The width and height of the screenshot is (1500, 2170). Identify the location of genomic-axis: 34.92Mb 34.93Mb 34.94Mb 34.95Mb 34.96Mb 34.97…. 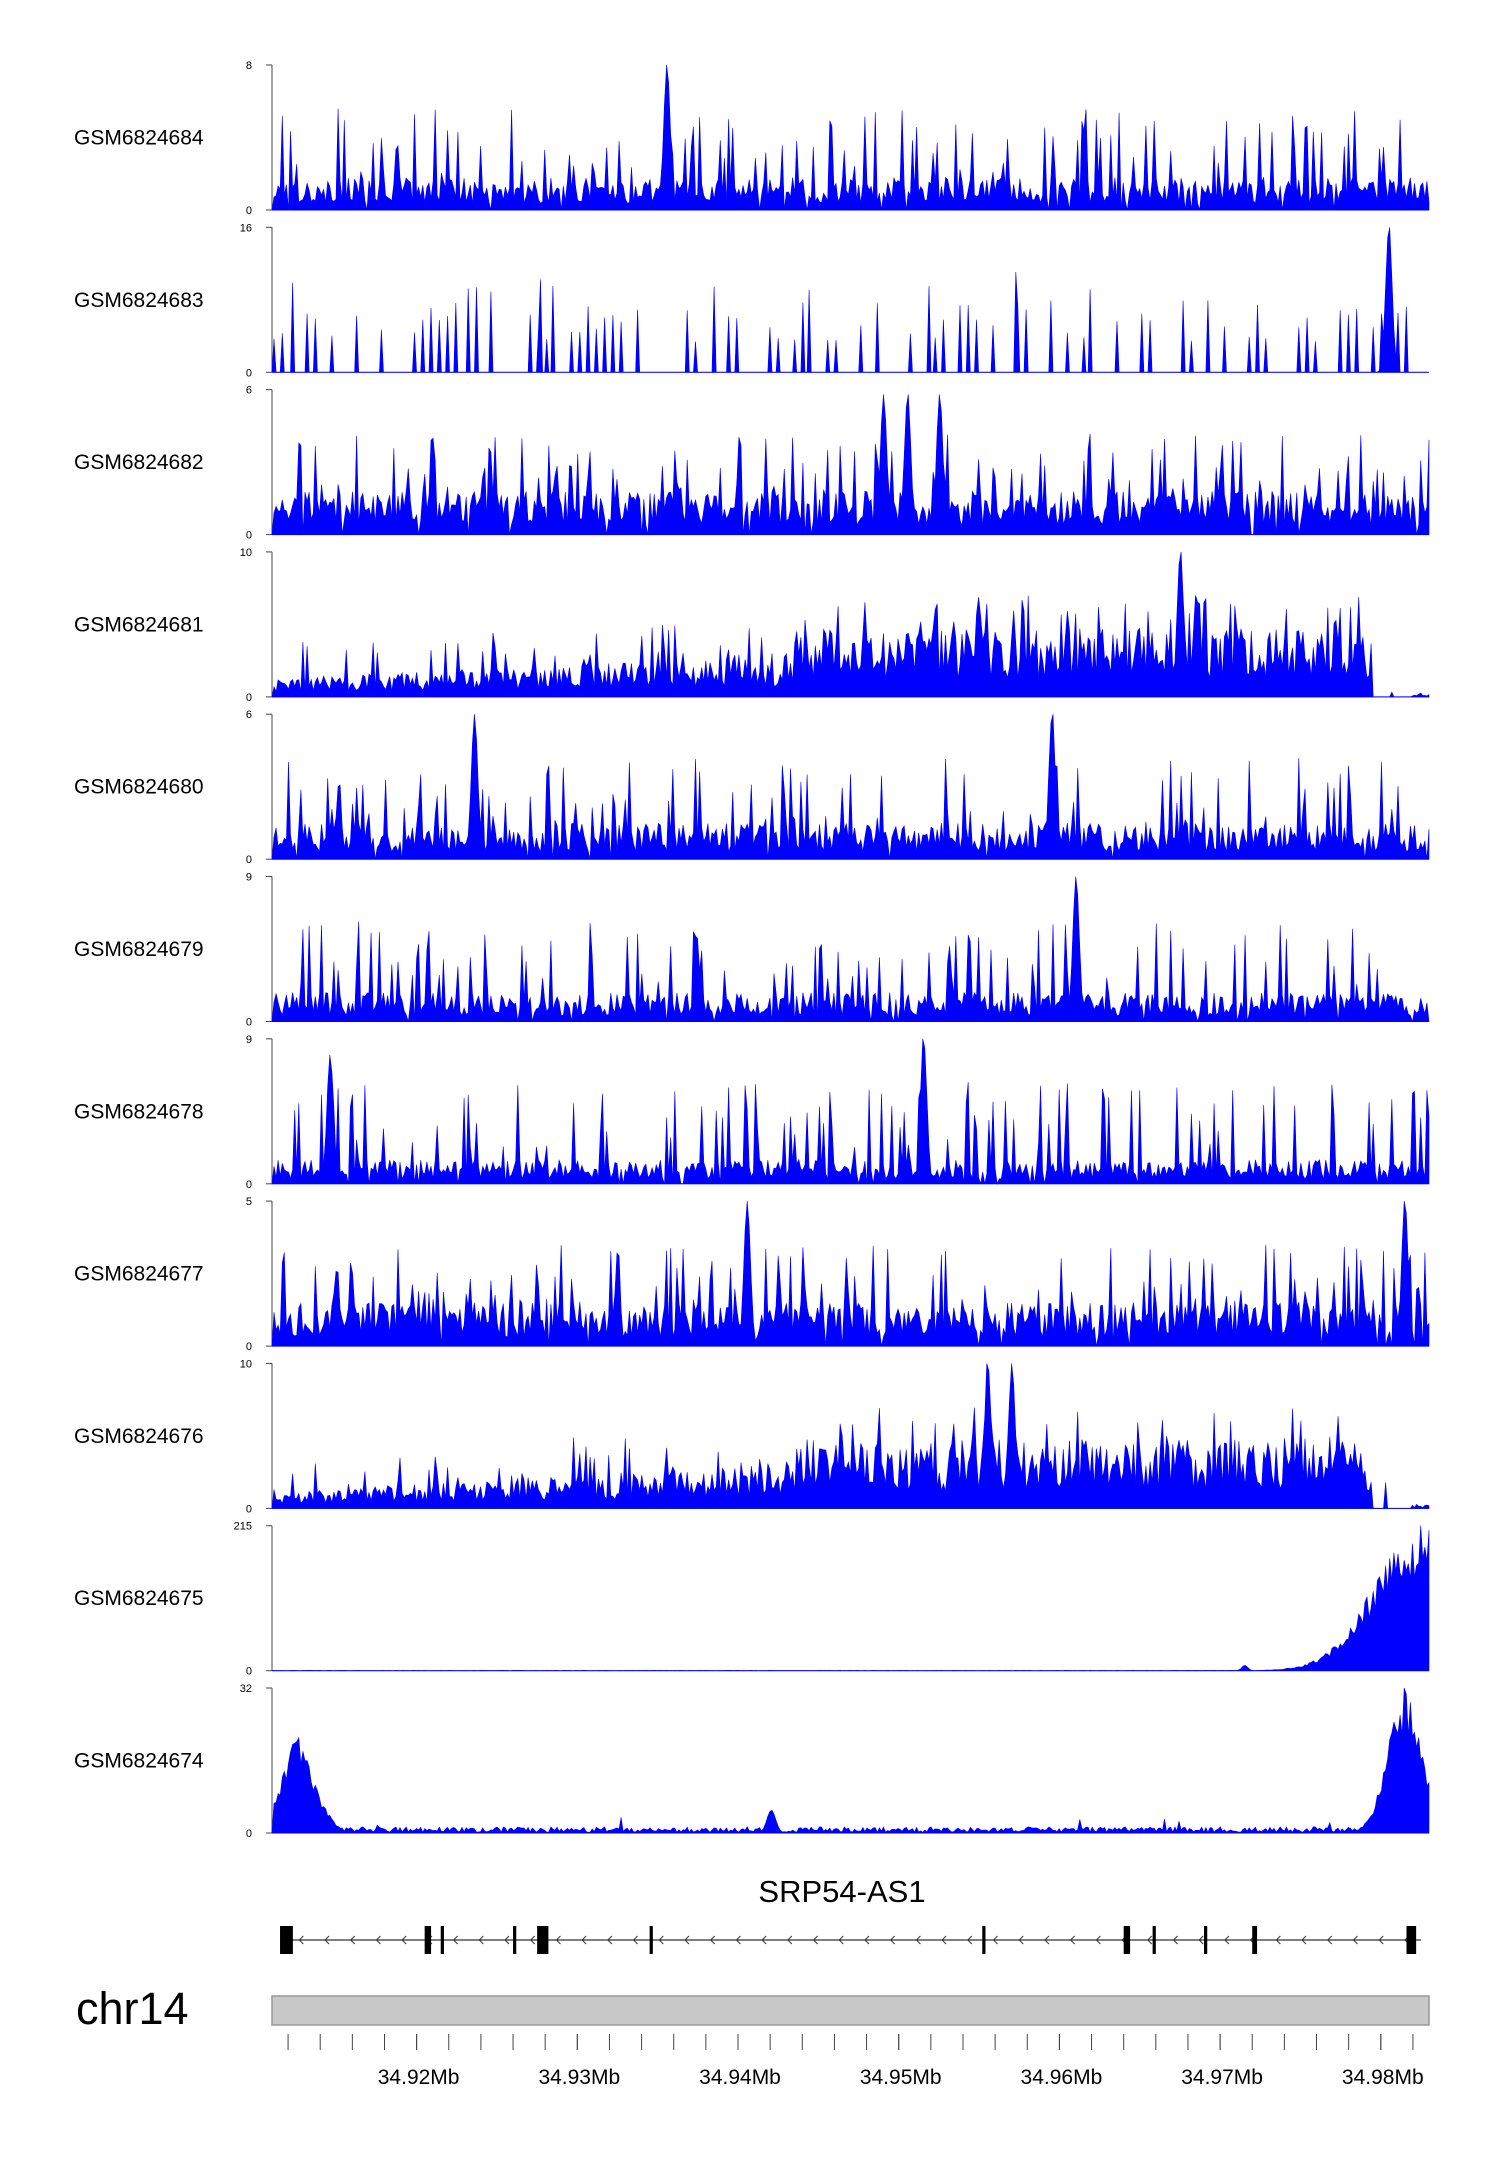
(855, 2061).